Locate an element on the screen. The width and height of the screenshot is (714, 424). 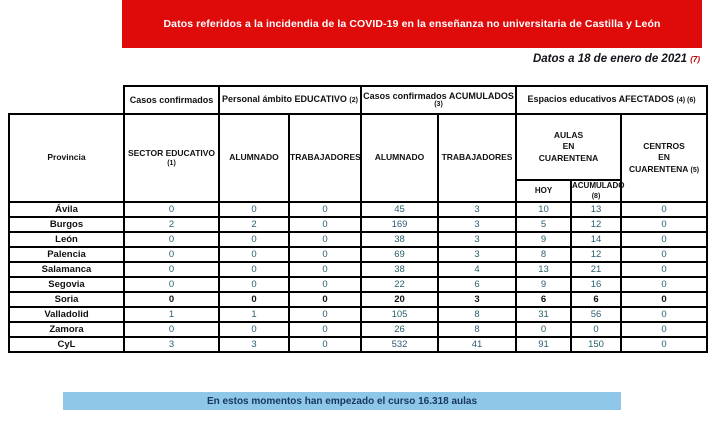
date-text: Datos a 18 de enero de 2021 is located at coordinates (610, 59).